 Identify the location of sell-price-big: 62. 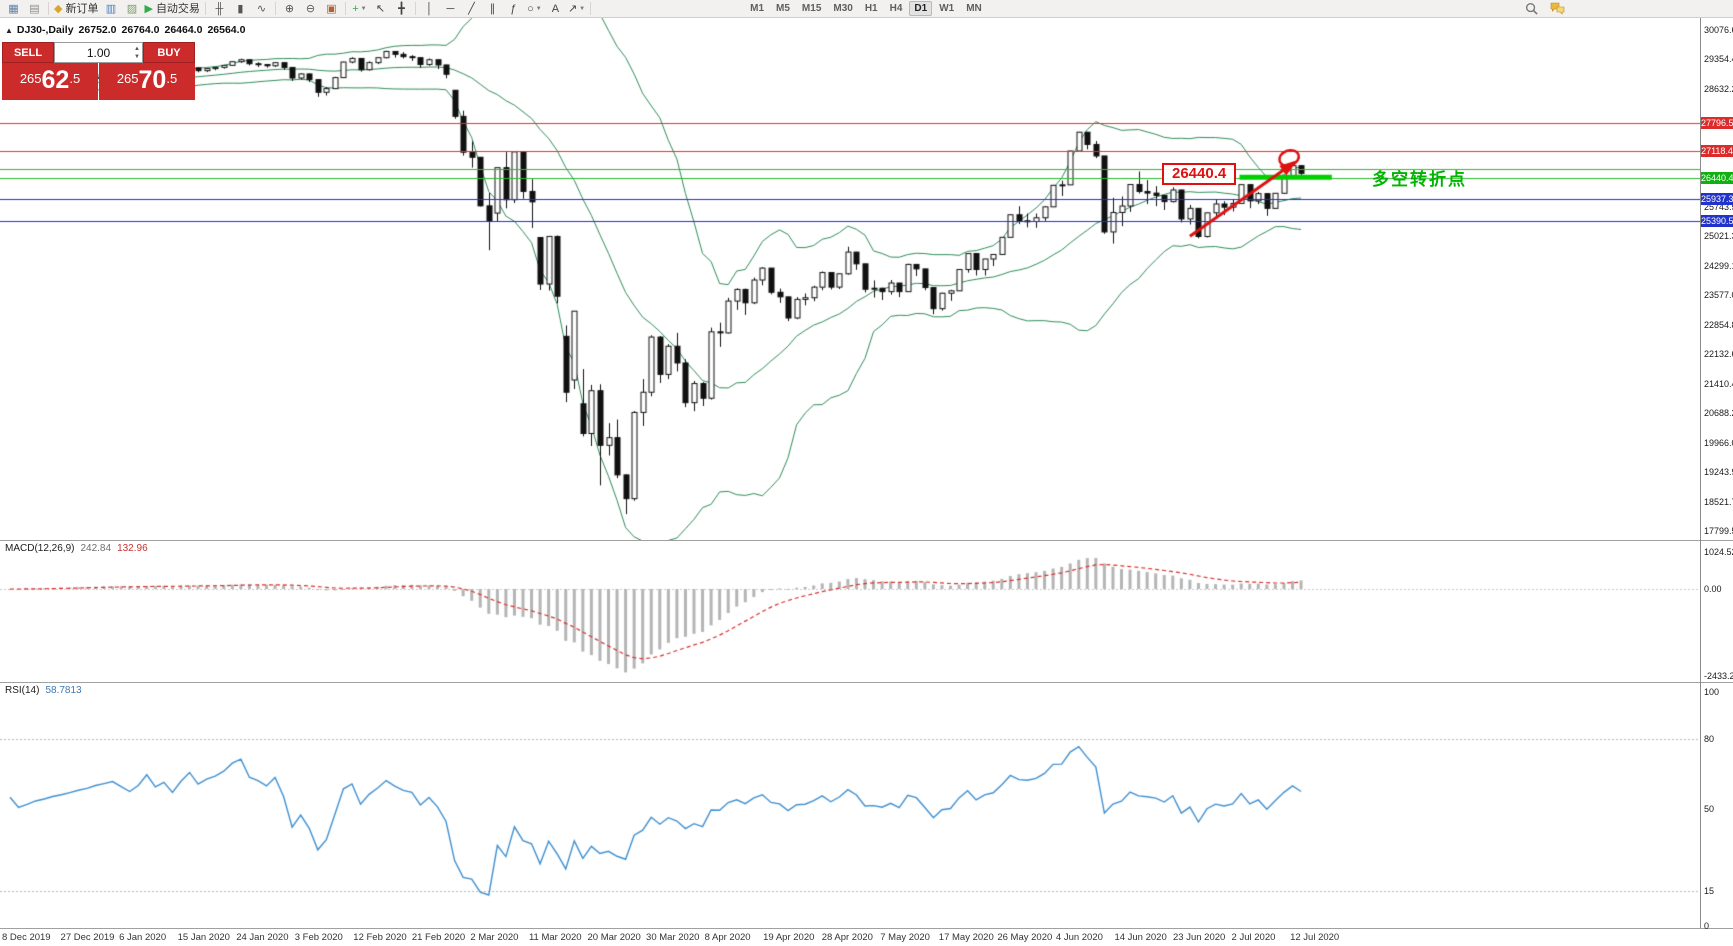
(55, 80).